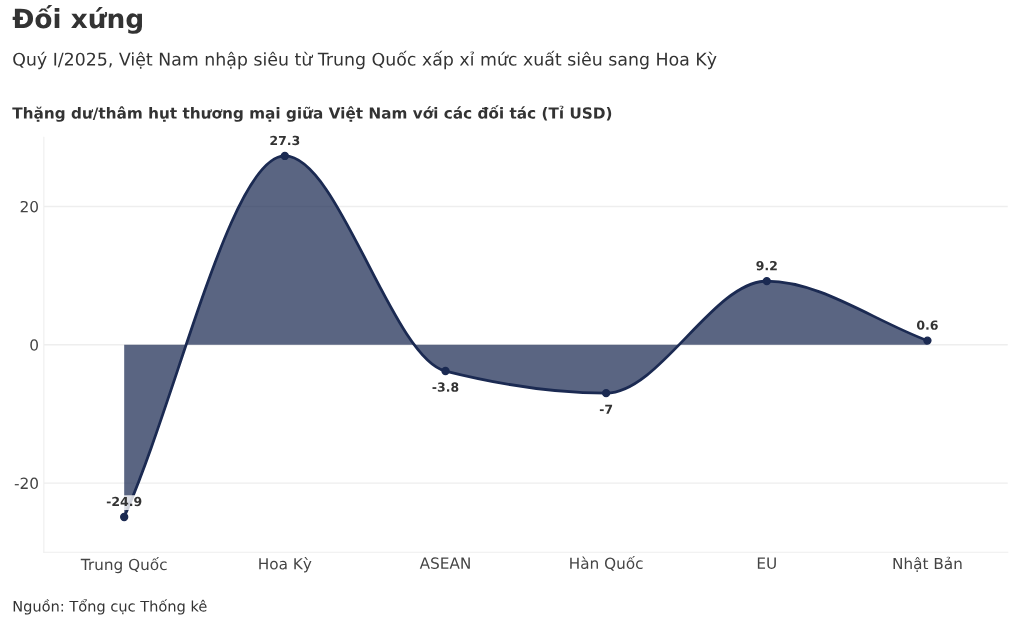  Describe the element at coordinates (77, 19) in the screenshot. I see `chart-title: Đối xứng` at that location.